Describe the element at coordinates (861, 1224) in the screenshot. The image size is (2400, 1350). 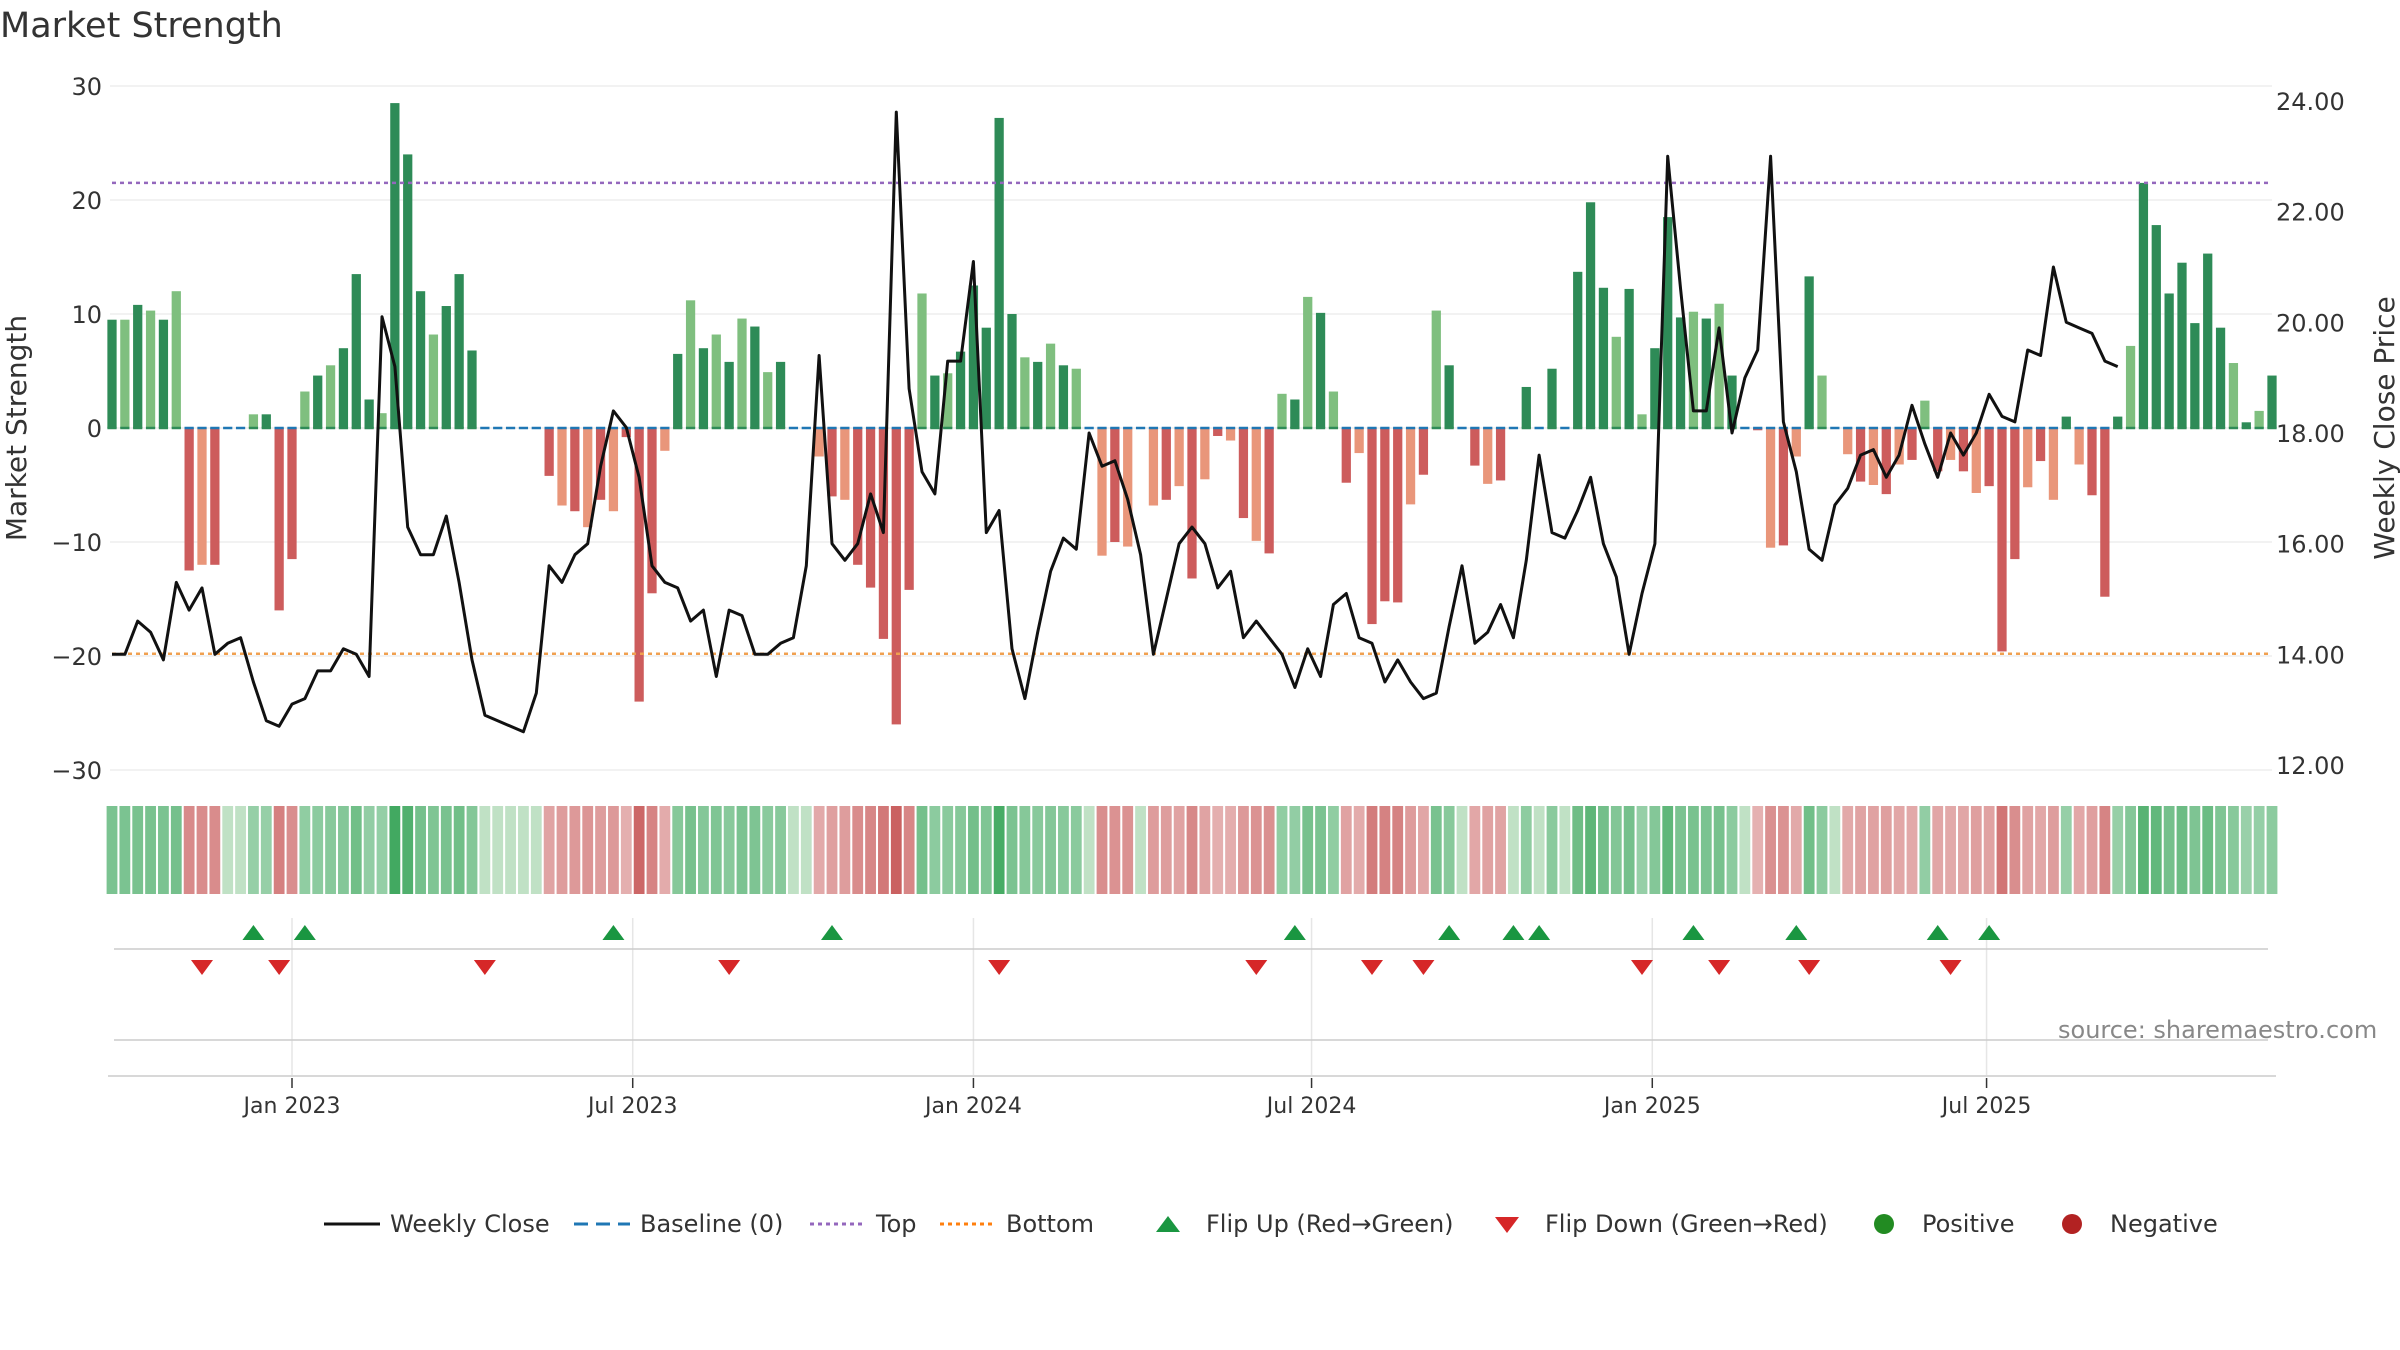
I see `legend-item: Top` at that location.